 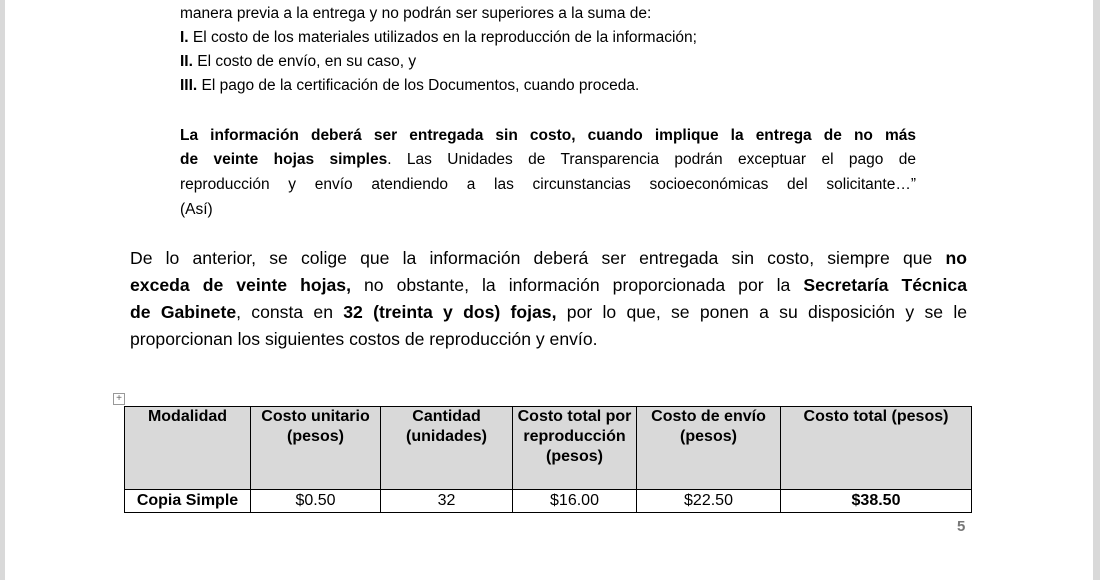 What do you see at coordinates (450, 312) in the screenshot?
I see `text-run: 32 (treinta y dos) fojas,` at bounding box center [450, 312].